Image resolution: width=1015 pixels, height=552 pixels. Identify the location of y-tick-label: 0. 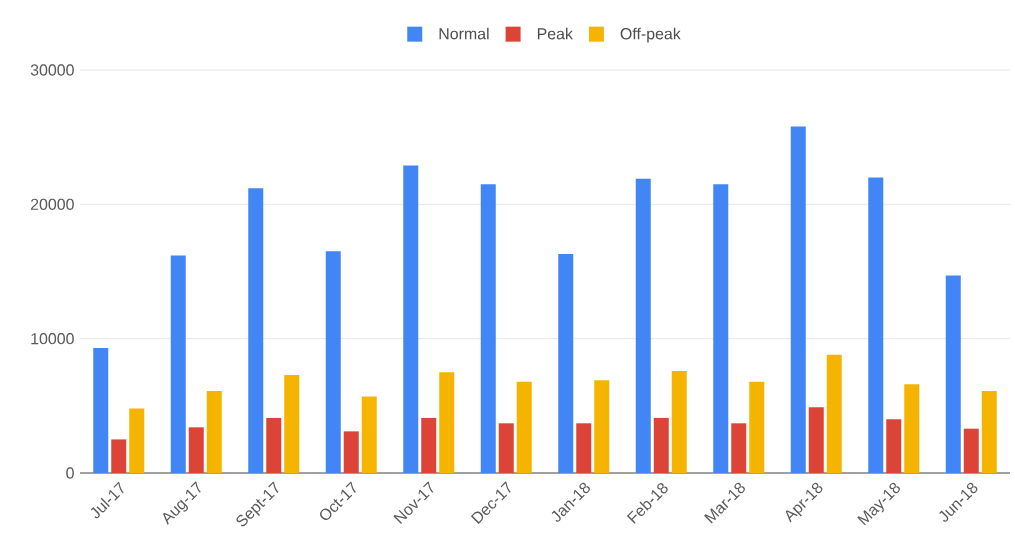
(70, 473).